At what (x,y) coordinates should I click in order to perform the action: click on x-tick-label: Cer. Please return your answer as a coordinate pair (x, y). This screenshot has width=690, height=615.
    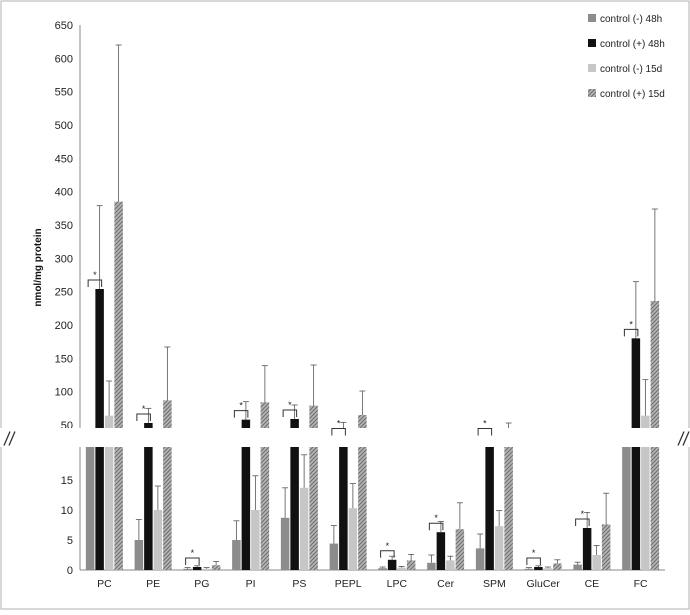
    Looking at the image, I should click on (445, 584).